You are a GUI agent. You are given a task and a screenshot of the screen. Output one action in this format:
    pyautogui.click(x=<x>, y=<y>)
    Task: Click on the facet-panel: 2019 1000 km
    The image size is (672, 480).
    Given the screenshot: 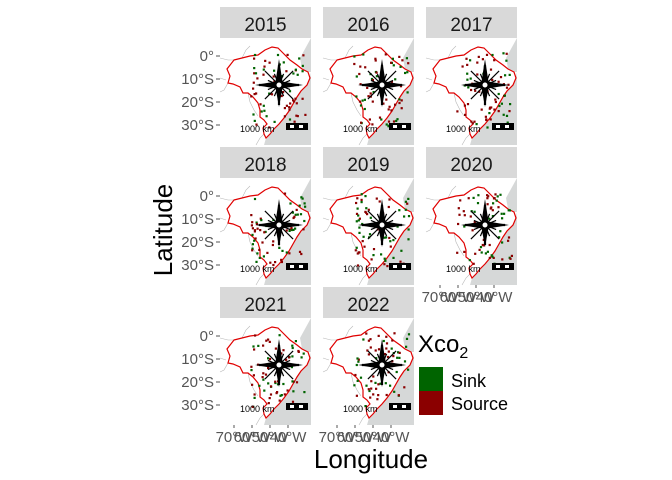 What is the action you would take?
    pyautogui.click(x=368, y=216)
    